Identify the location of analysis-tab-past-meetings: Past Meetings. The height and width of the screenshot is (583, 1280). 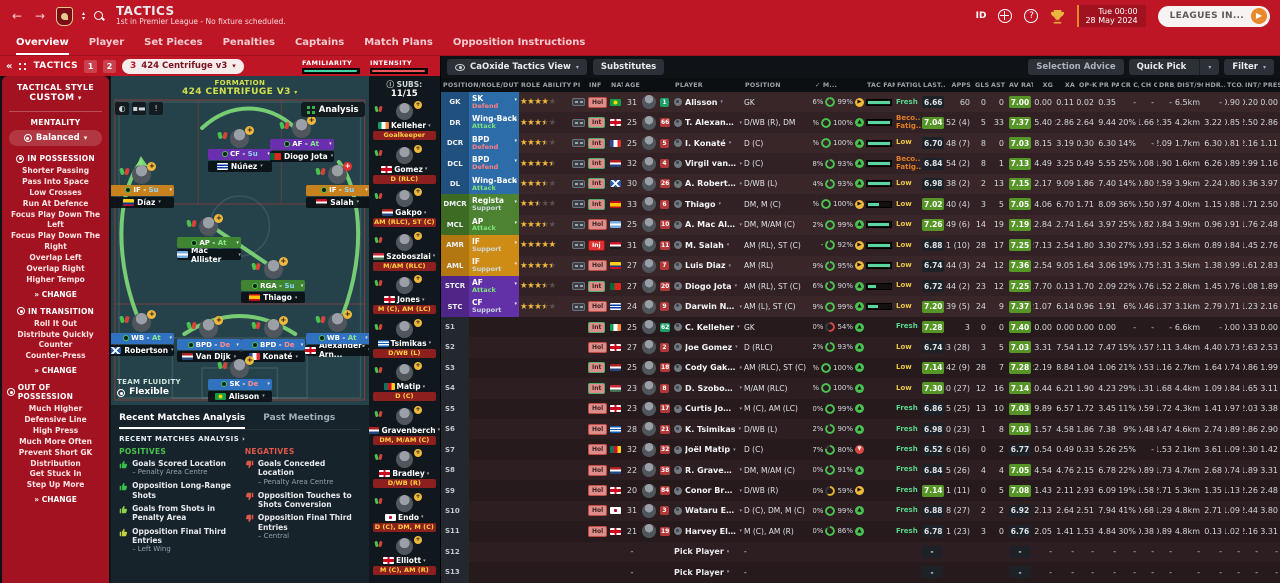
(299, 418).